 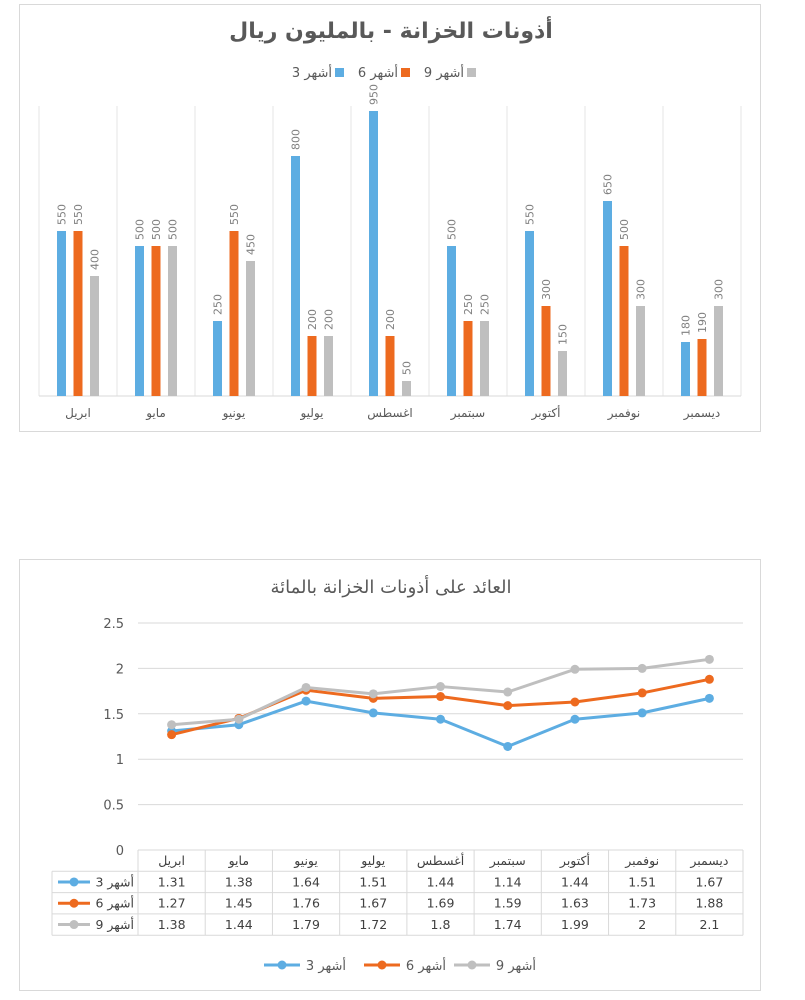 I want to click on category-label: أكتوبر, so click(x=546, y=413).